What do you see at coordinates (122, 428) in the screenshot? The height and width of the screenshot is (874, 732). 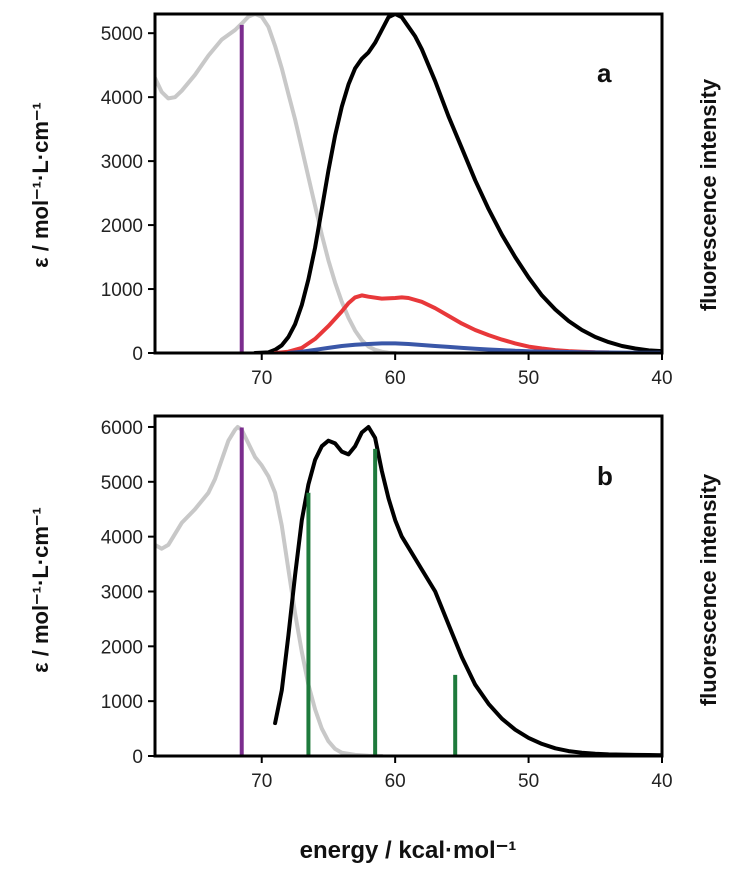 I see `panel-b-y-tick-label: 6000` at bounding box center [122, 428].